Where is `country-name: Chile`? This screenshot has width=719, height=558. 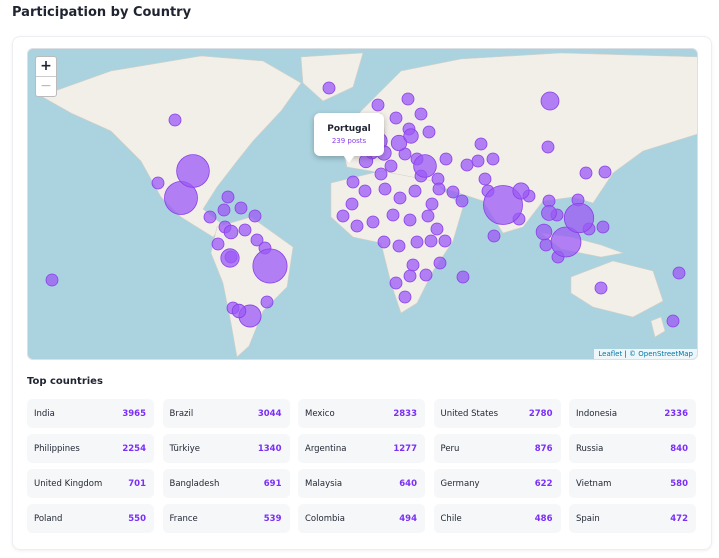 country-name: Chile is located at coordinates (451, 518).